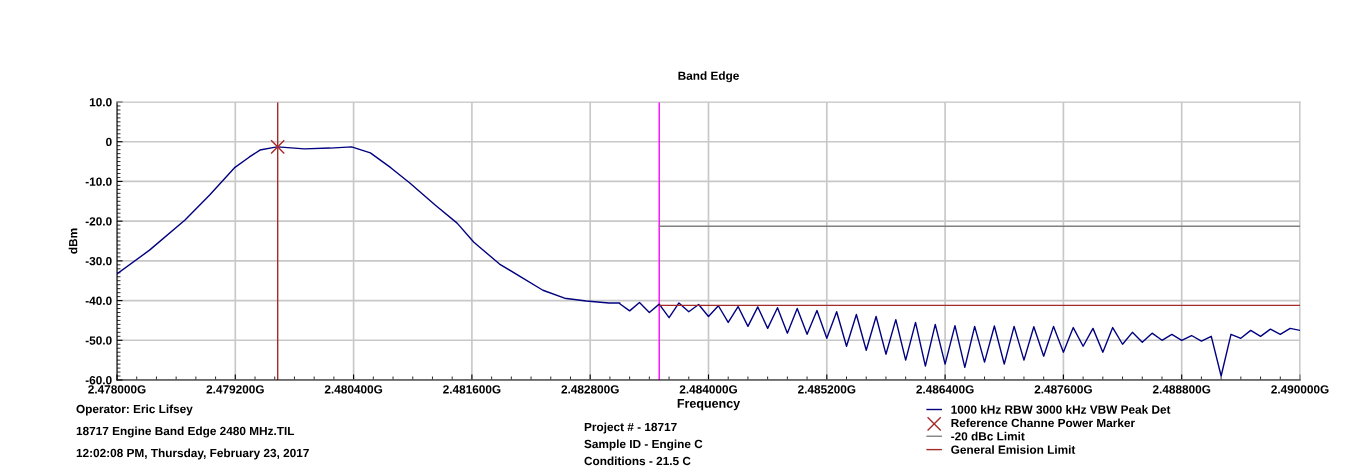  I want to click on x-tick-label: 2.487600G, so click(1063, 389).